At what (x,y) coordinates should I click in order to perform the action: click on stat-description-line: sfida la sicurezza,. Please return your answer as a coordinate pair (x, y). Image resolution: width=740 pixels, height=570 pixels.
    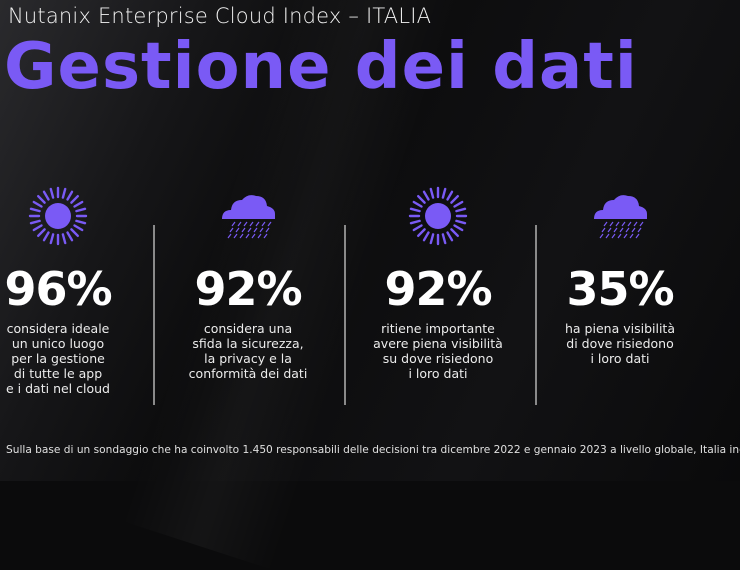
    Looking at the image, I should click on (248, 343).